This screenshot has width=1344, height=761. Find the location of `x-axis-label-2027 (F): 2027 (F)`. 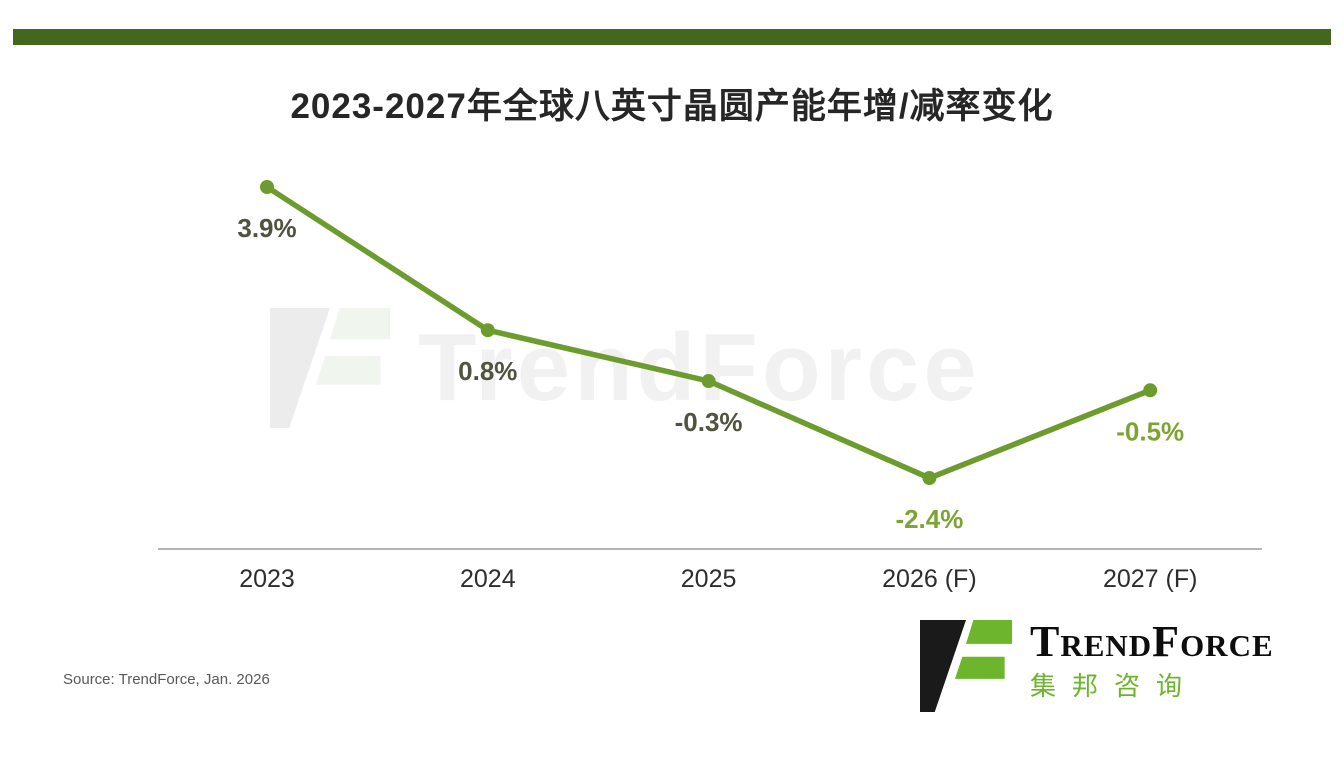

x-axis-label-2027 (F): 2027 (F) is located at coordinates (1150, 579).